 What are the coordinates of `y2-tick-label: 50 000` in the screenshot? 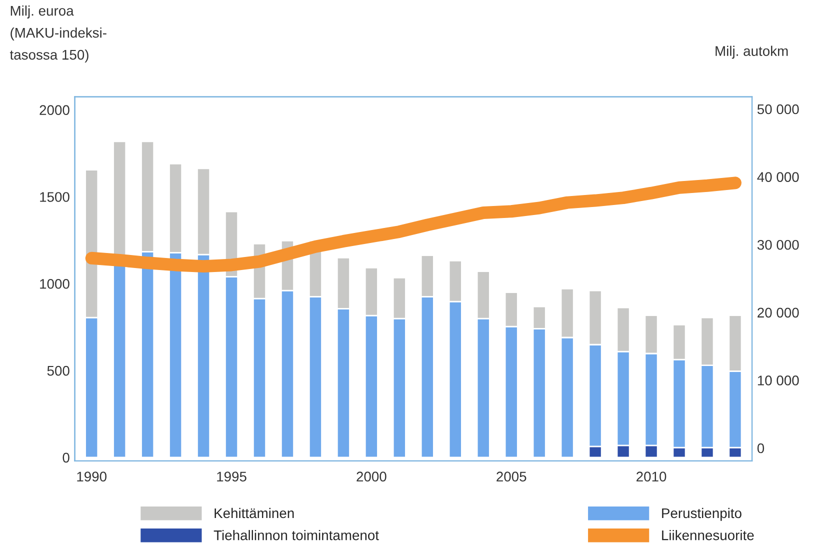 It's located at (778, 109).